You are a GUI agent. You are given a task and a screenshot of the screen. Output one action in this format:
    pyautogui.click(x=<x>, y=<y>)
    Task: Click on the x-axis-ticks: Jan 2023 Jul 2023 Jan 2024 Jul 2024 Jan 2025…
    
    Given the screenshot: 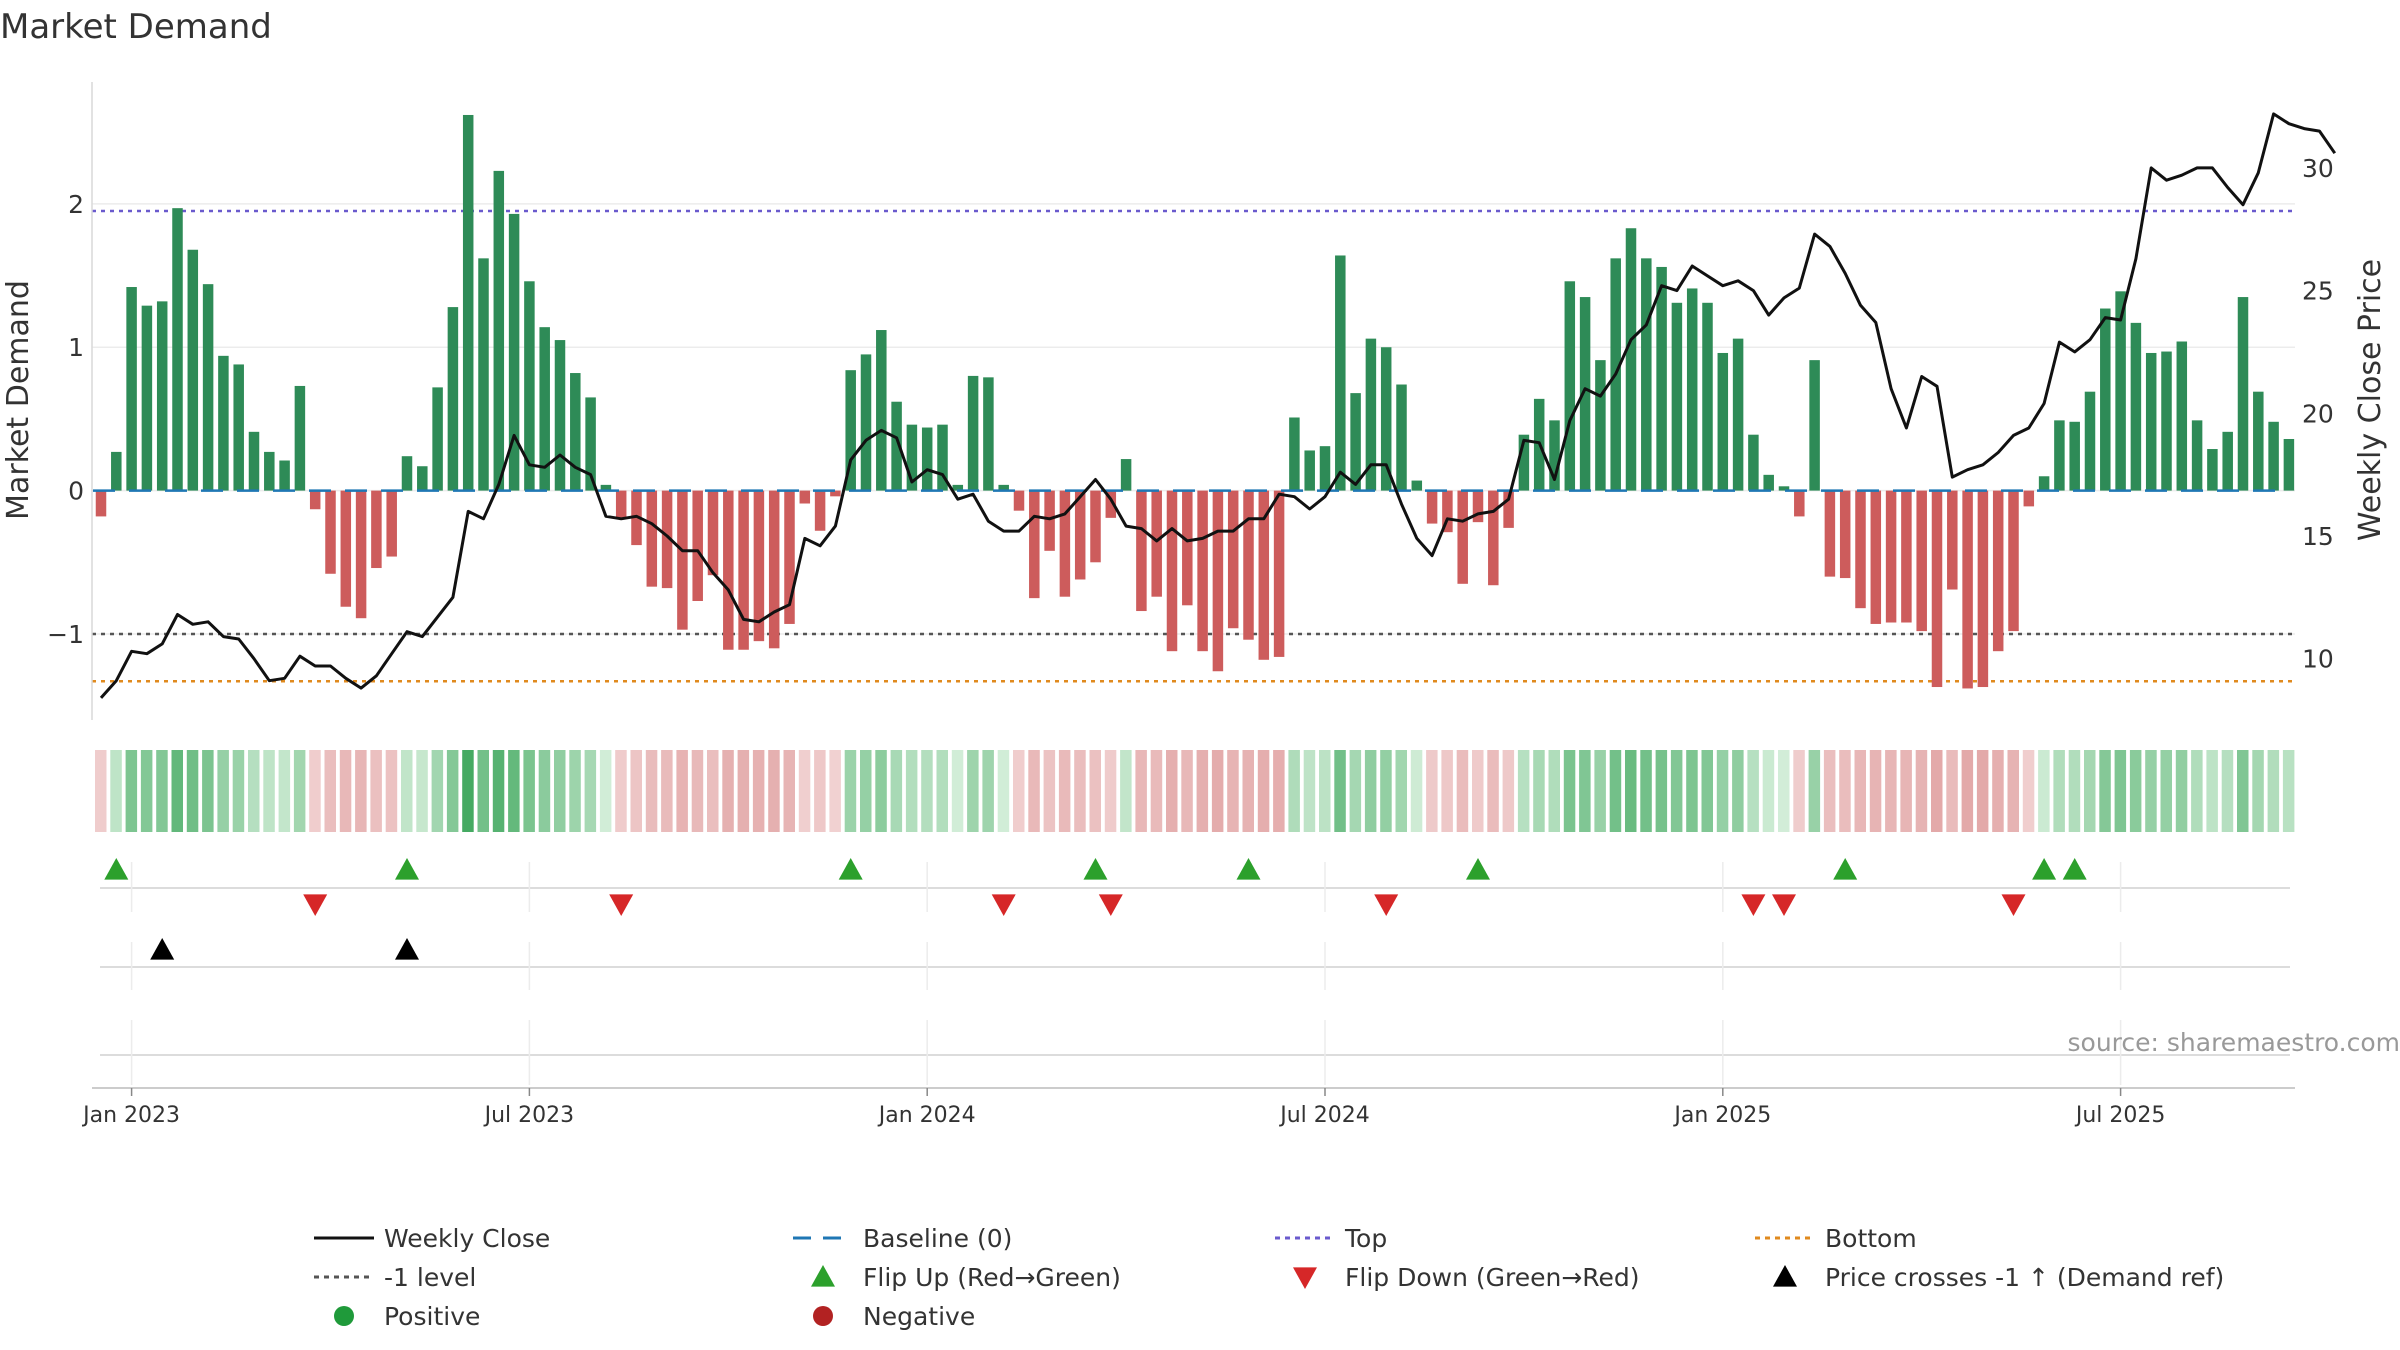 What is the action you would take?
    pyautogui.click(x=1188, y=1107)
    